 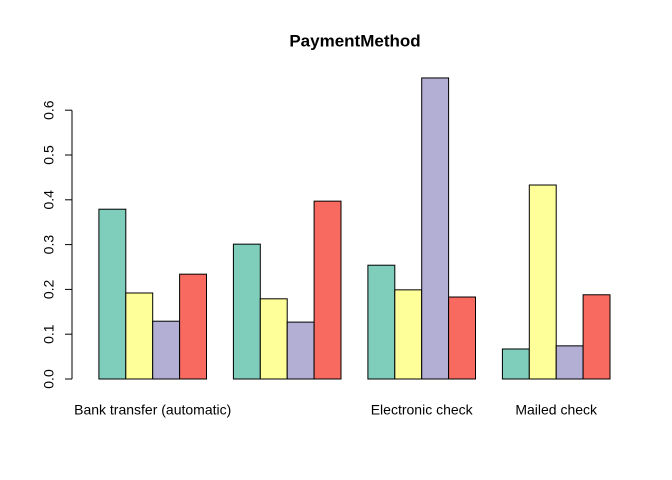 I want to click on y-tick-label: 0.2, so click(x=49, y=289).